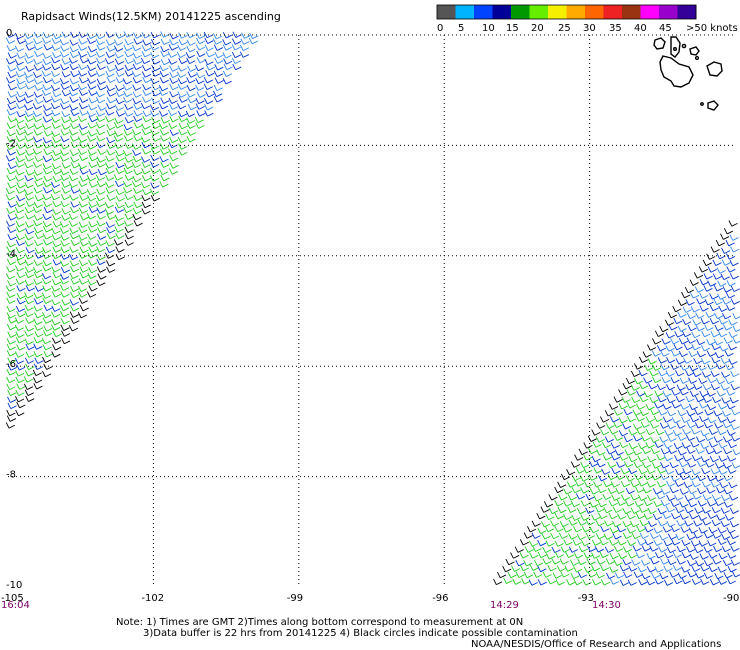 This screenshot has width=740, height=650. I want to click on legend-tick-label: 30, so click(589, 28).